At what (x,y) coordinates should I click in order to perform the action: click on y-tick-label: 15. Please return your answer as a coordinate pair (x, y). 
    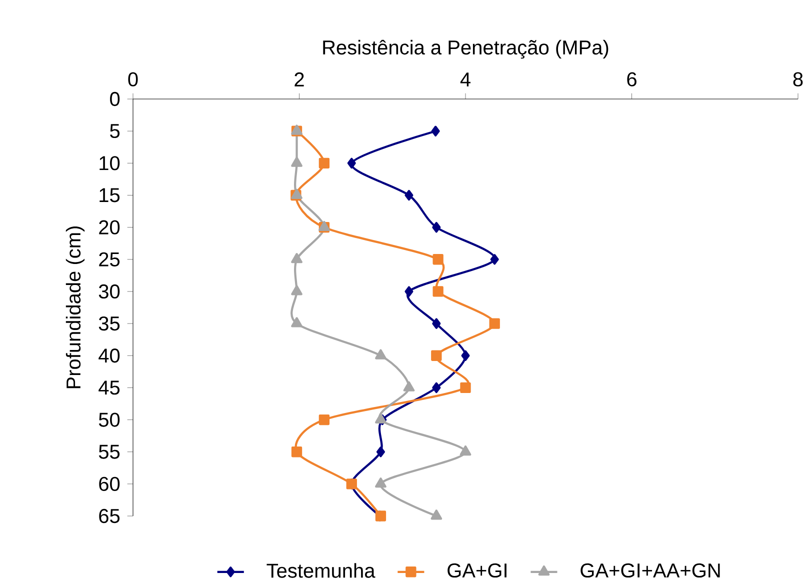
    Looking at the image, I should click on (110, 195).